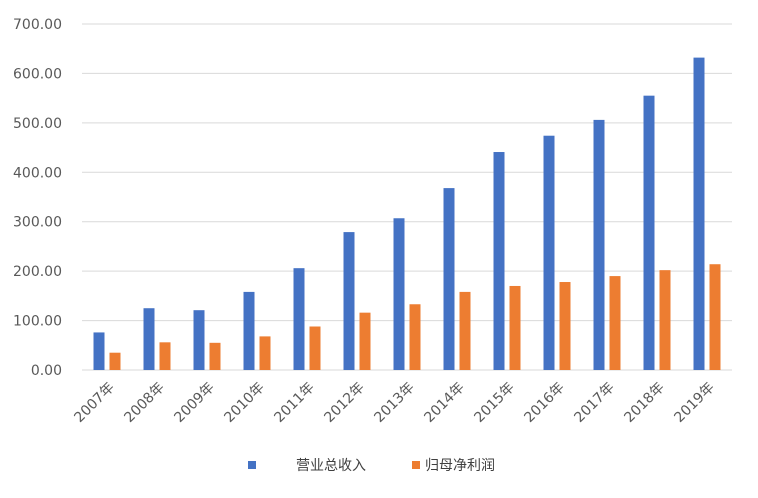  I want to click on x-tick-label: 2017年, so click(594, 403).